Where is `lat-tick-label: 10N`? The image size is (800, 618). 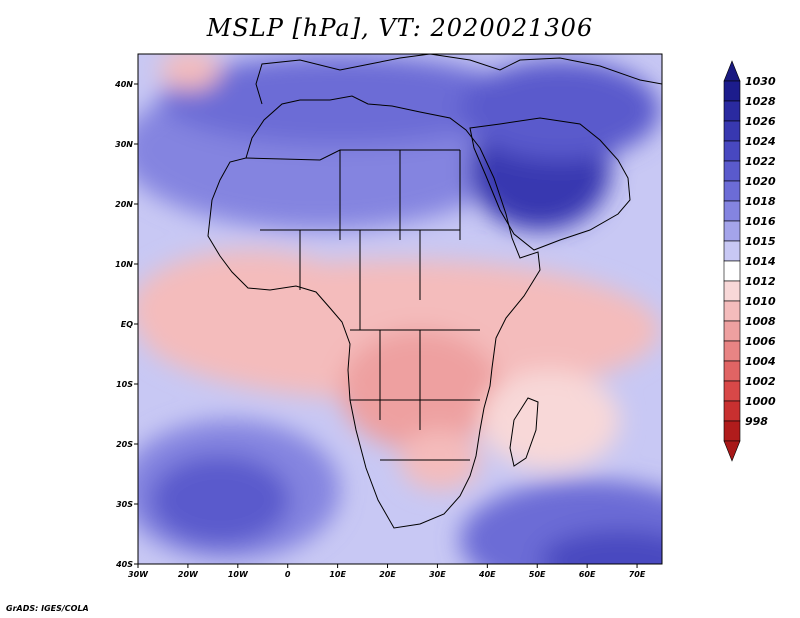
lat-tick-label: 10N is located at coordinates (124, 264).